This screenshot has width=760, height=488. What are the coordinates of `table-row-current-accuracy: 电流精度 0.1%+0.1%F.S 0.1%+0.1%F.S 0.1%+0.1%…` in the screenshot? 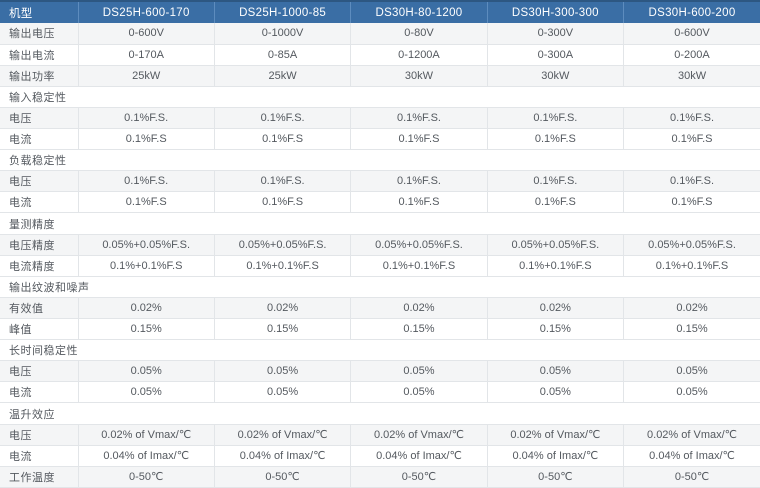 It's located at (380, 266).